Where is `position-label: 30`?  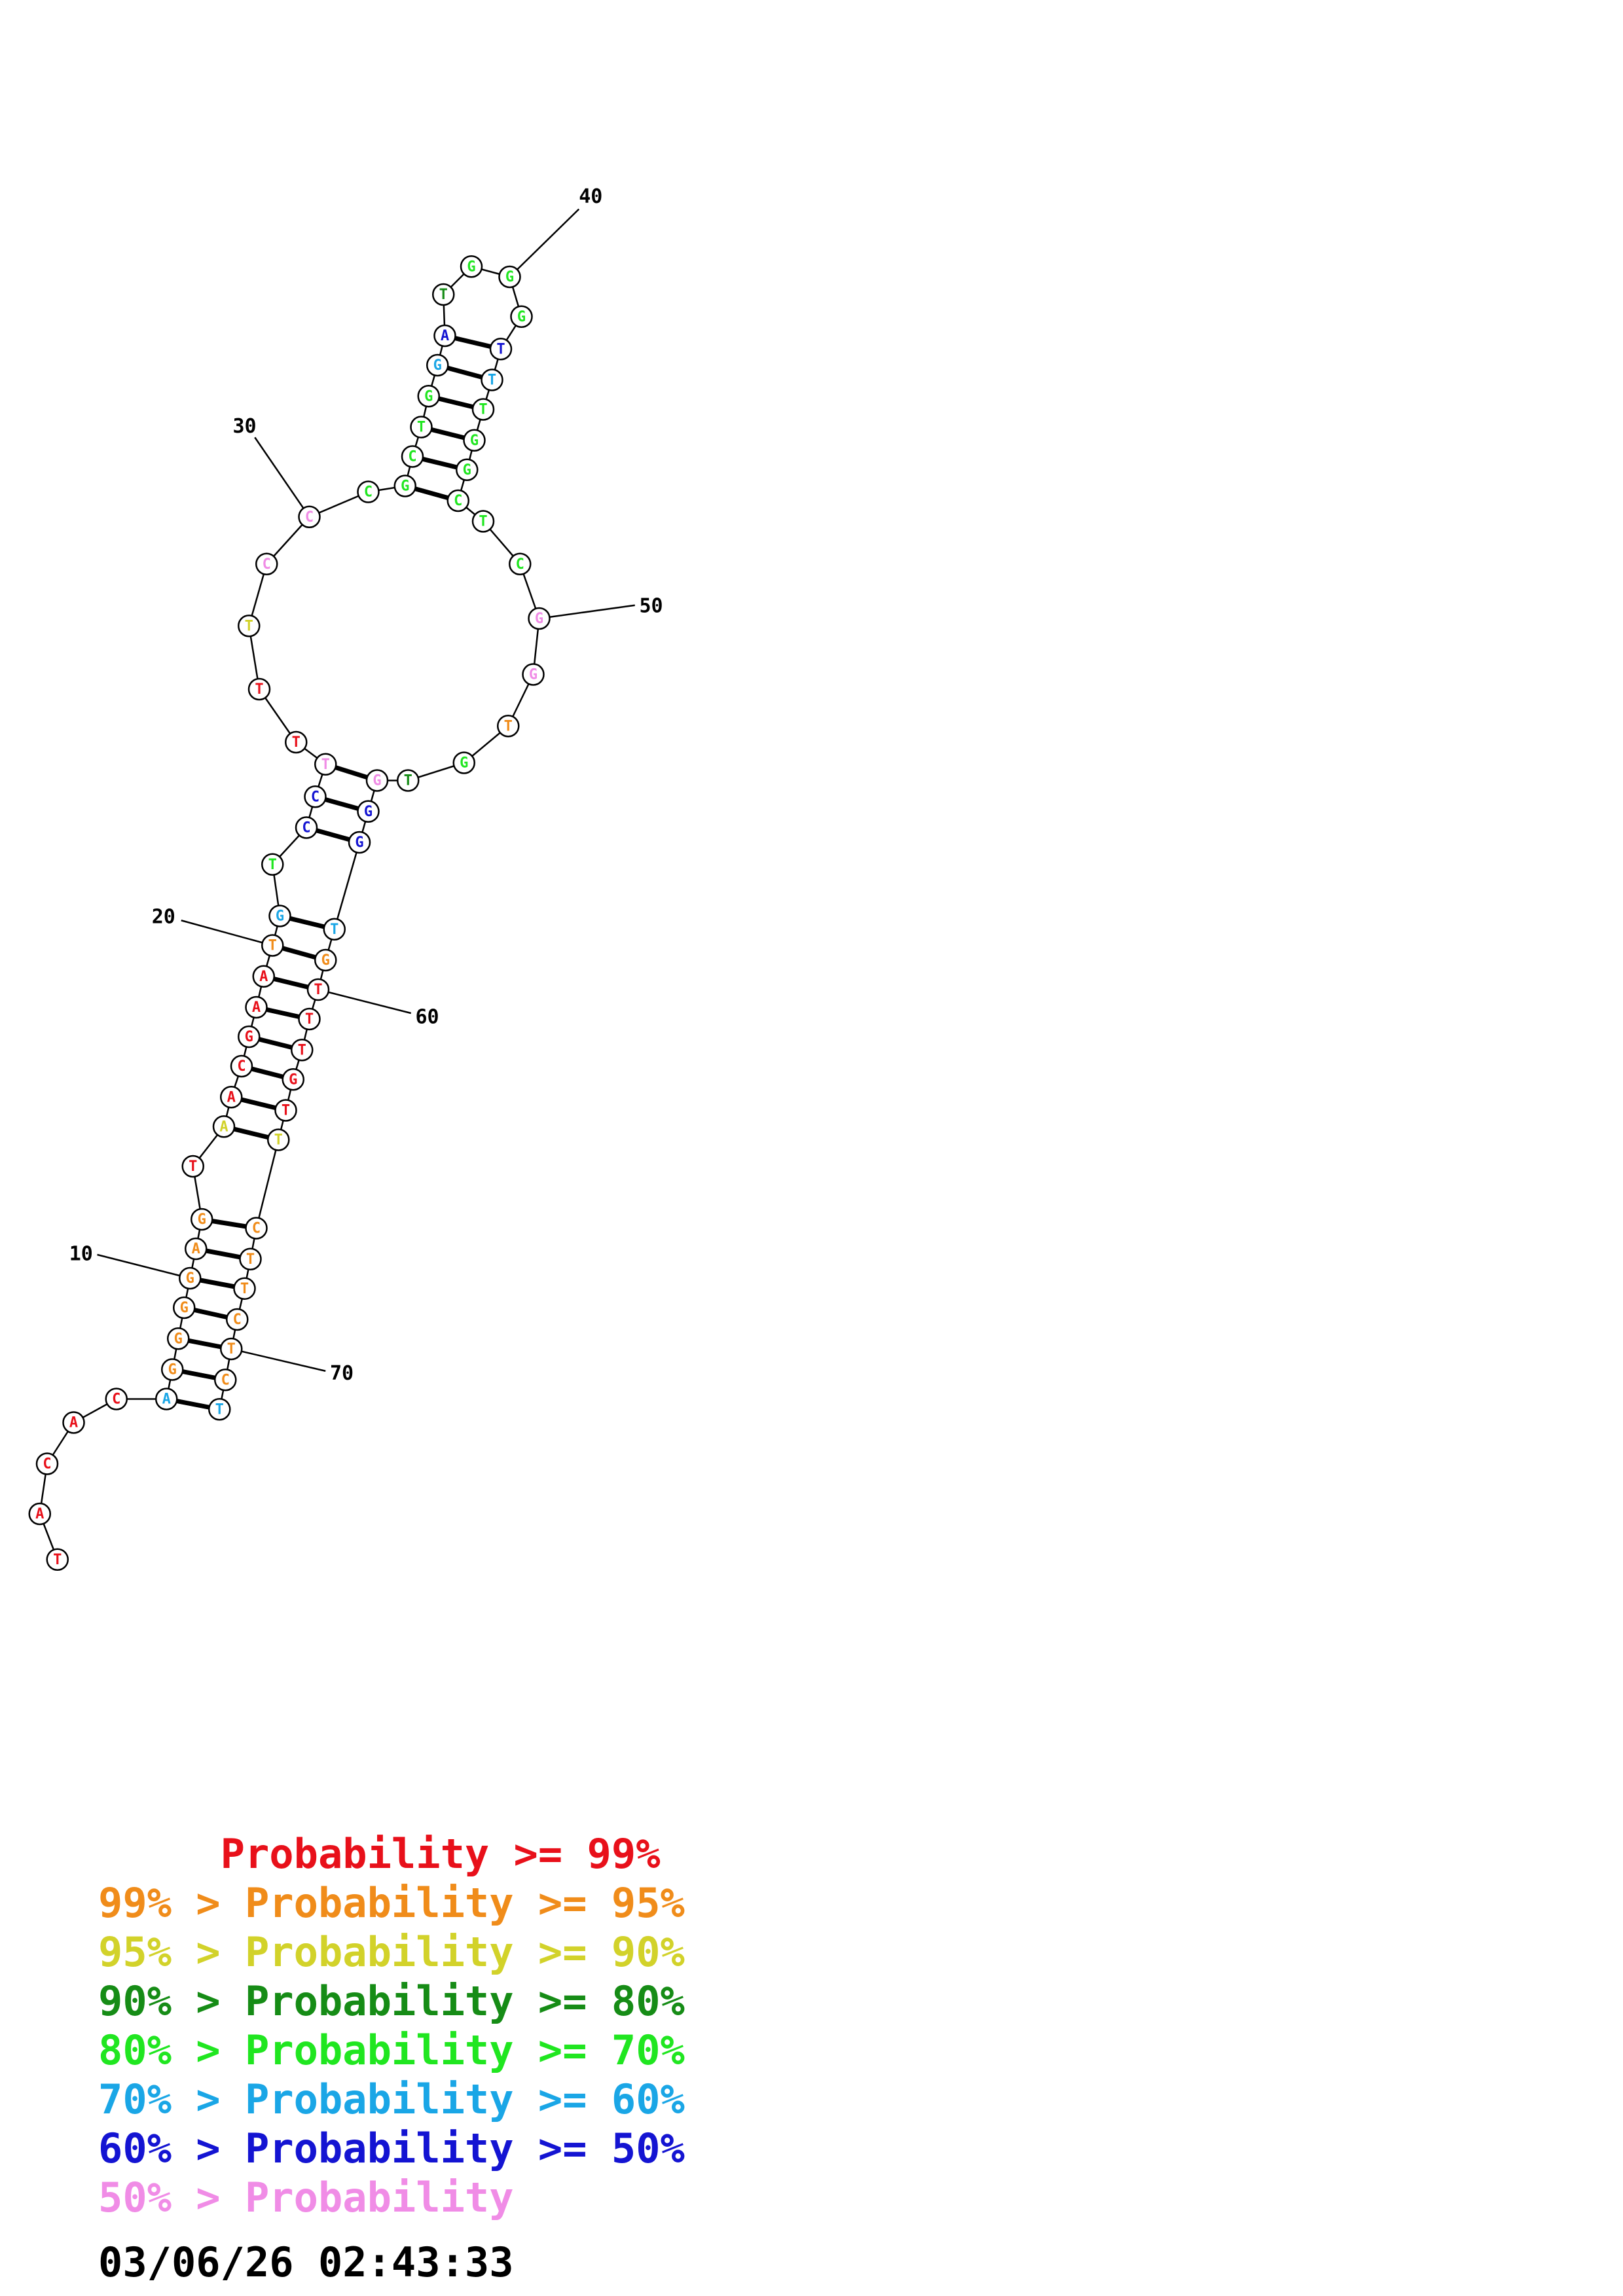
position-label: 30 is located at coordinates (244, 426).